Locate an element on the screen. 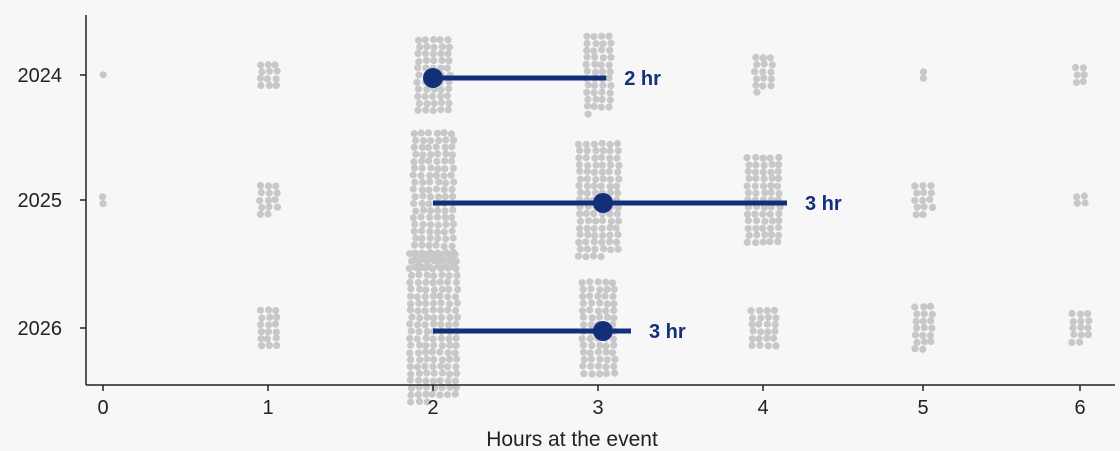 This screenshot has height=451, width=1120. median-point-2024 is located at coordinates (433, 78).